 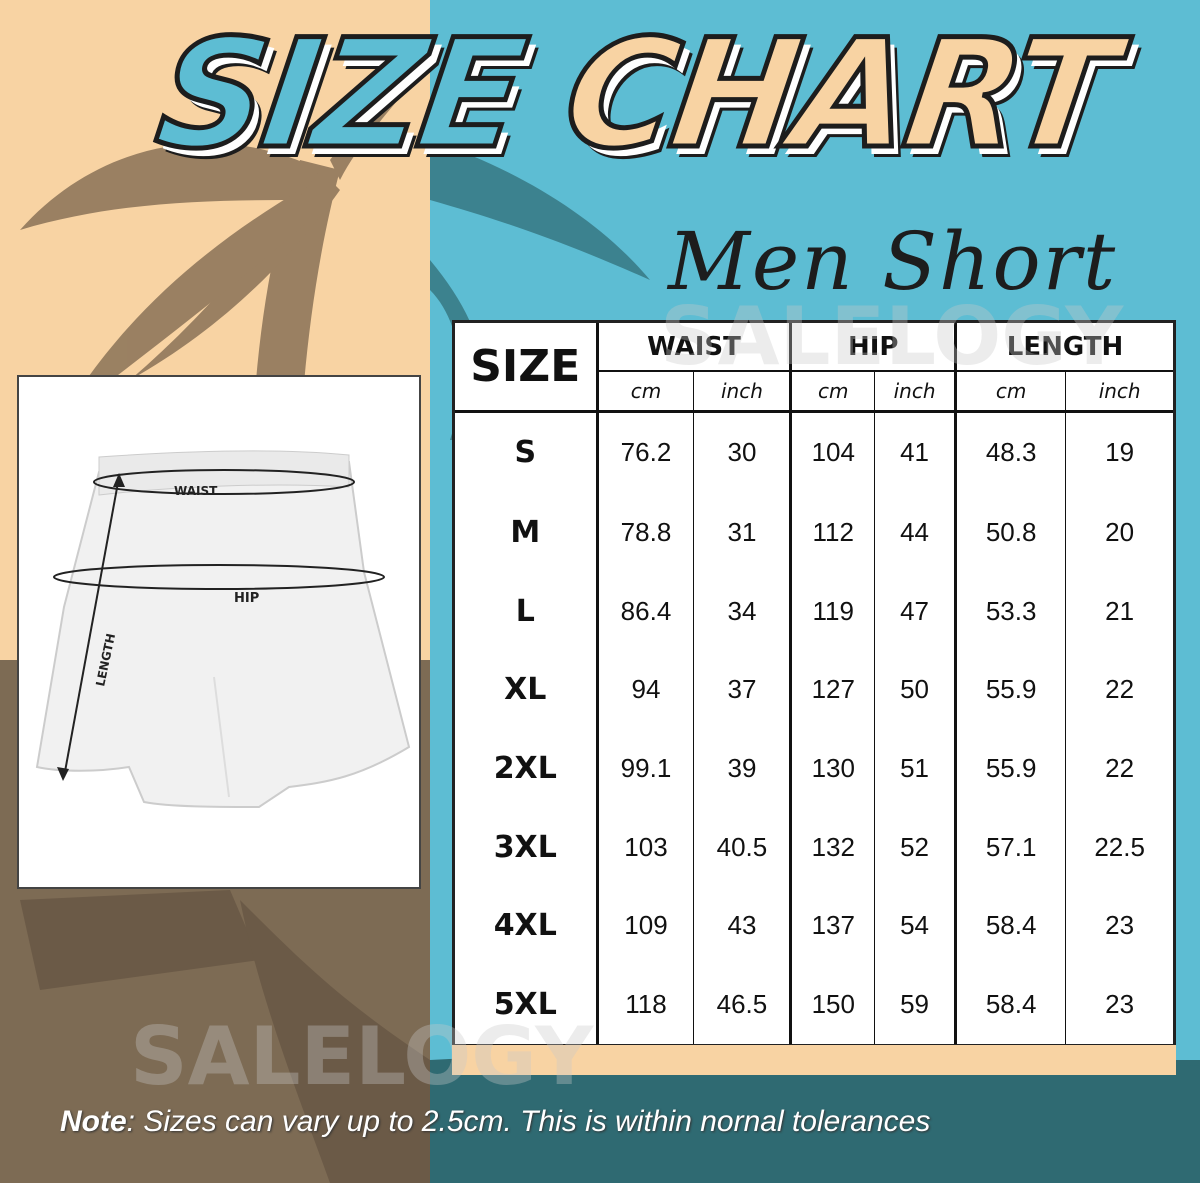 What do you see at coordinates (1119, 532) in the screenshot?
I see `value-cell: 20` at bounding box center [1119, 532].